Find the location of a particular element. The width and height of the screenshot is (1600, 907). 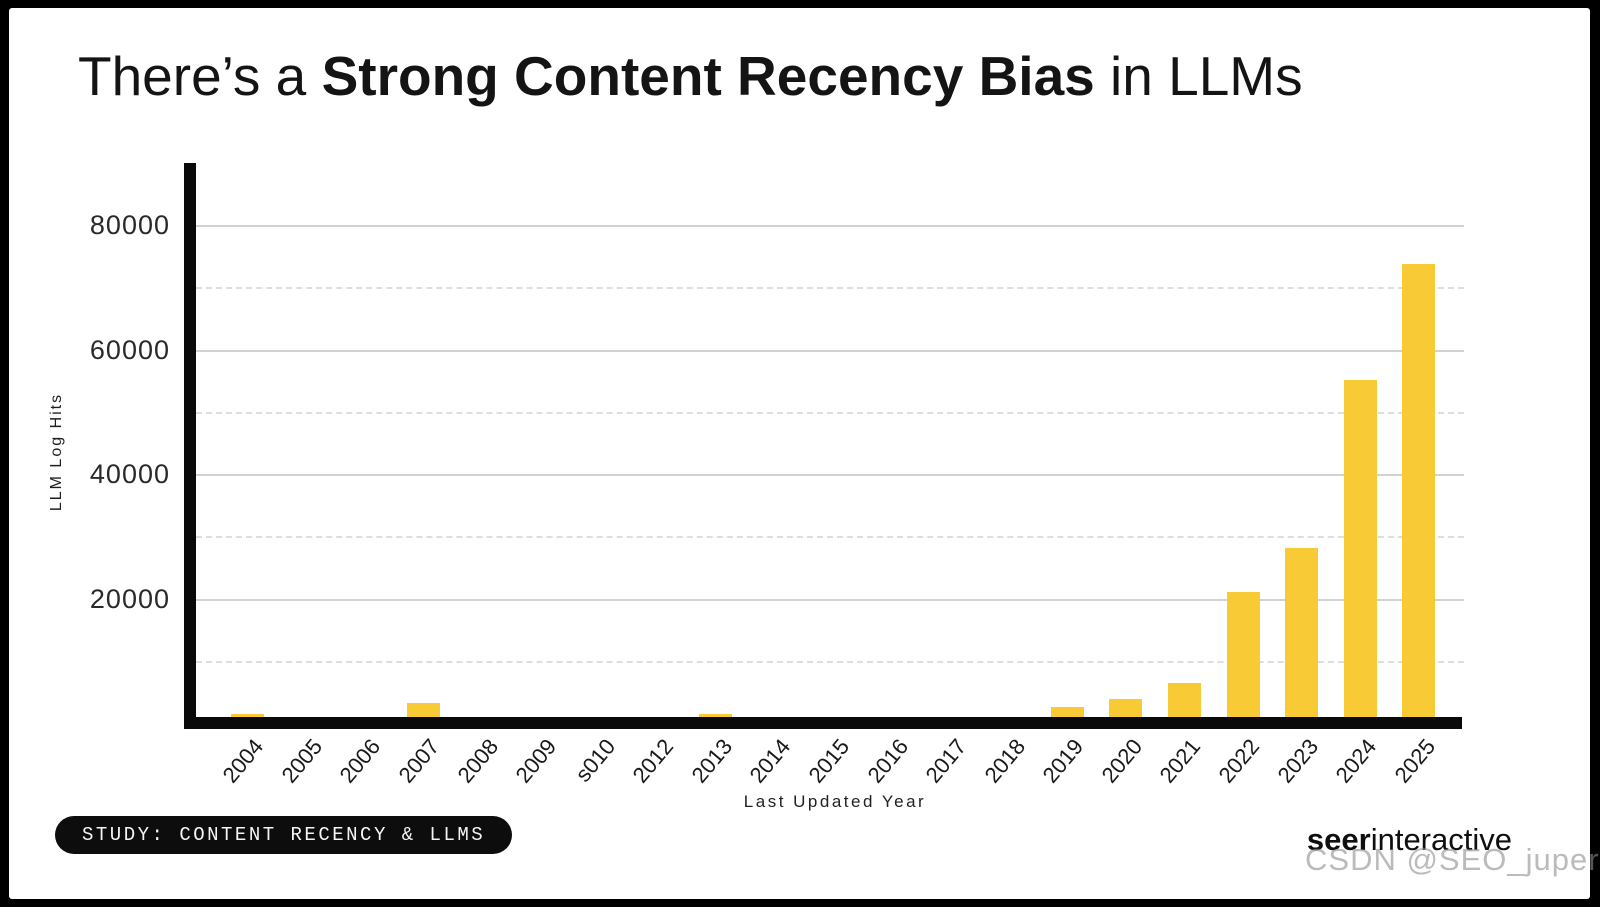

y-tick-label: 40000 is located at coordinates (129, 474).